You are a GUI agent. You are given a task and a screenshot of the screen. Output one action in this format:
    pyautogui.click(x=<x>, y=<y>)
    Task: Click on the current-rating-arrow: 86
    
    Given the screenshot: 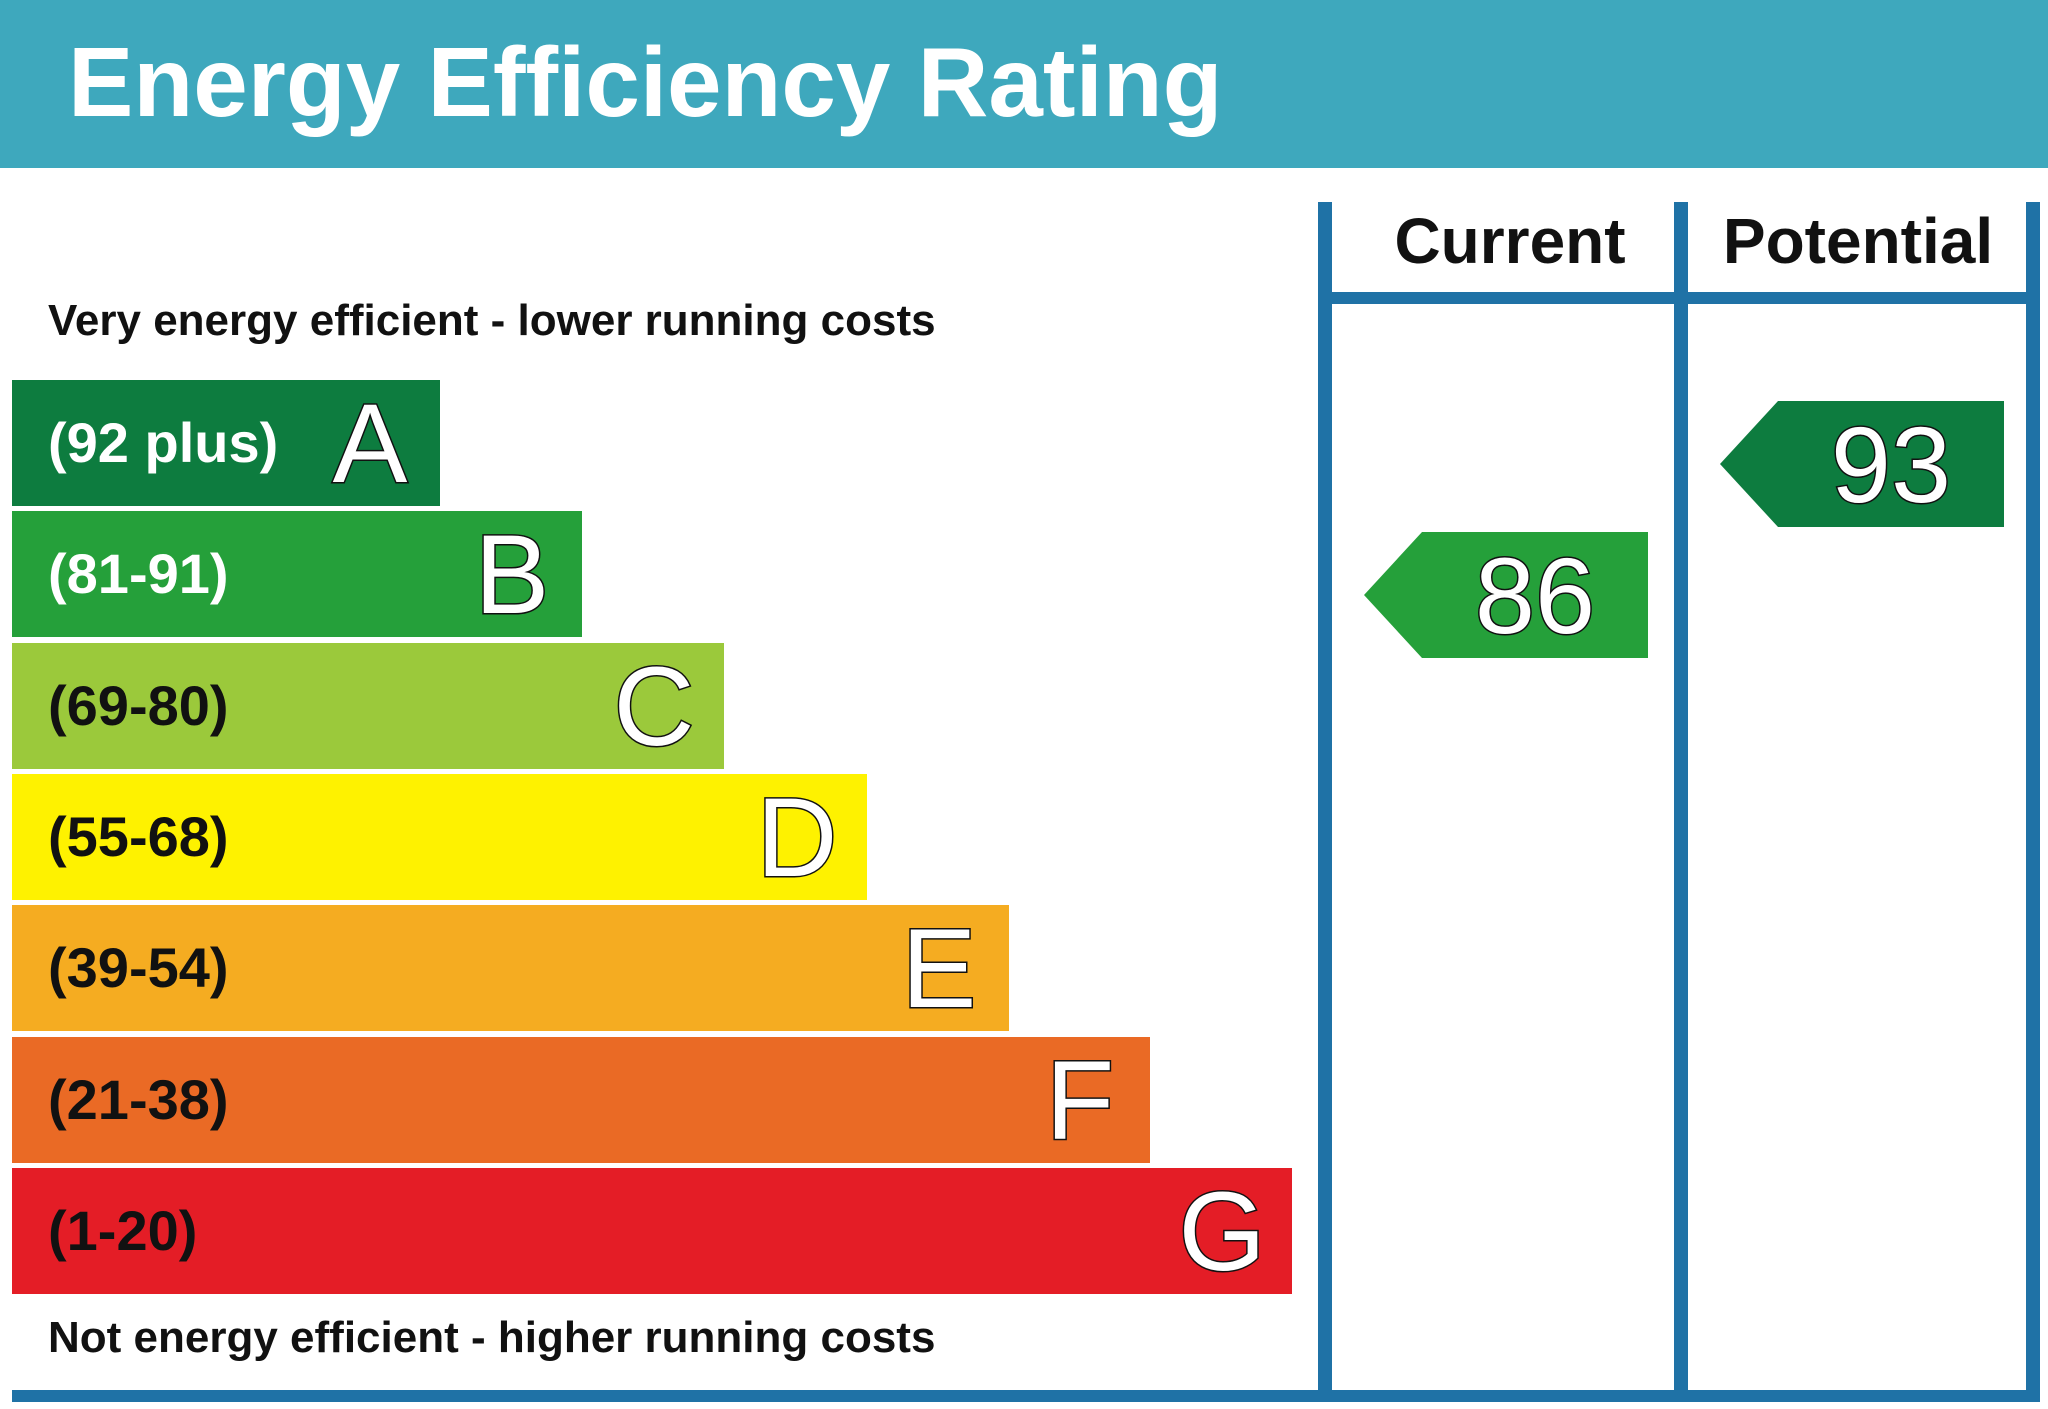 What is the action you would take?
    pyautogui.click(x=1506, y=595)
    